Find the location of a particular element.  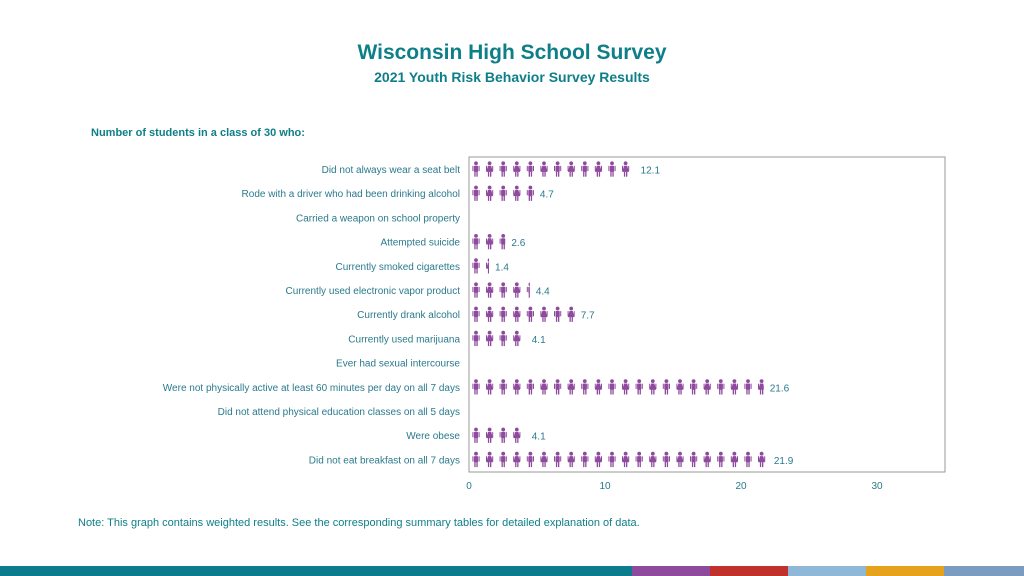

category-label: Ever had sexual intercourse is located at coordinates (398, 364).